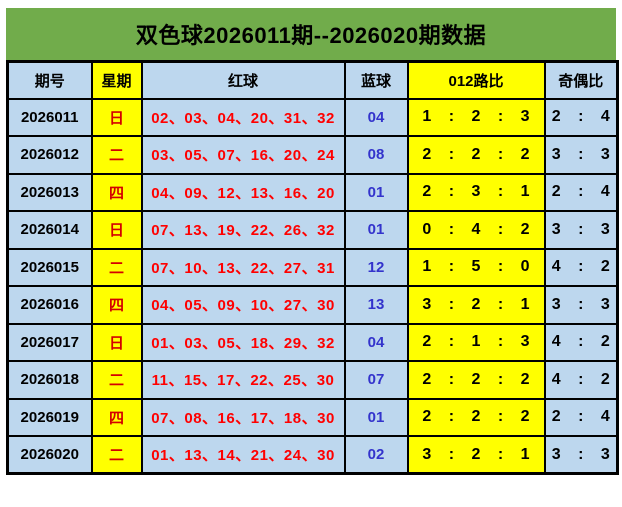 The height and width of the screenshot is (507, 622). What do you see at coordinates (49, 305) in the screenshot?
I see `period-cell: 2026016` at bounding box center [49, 305].